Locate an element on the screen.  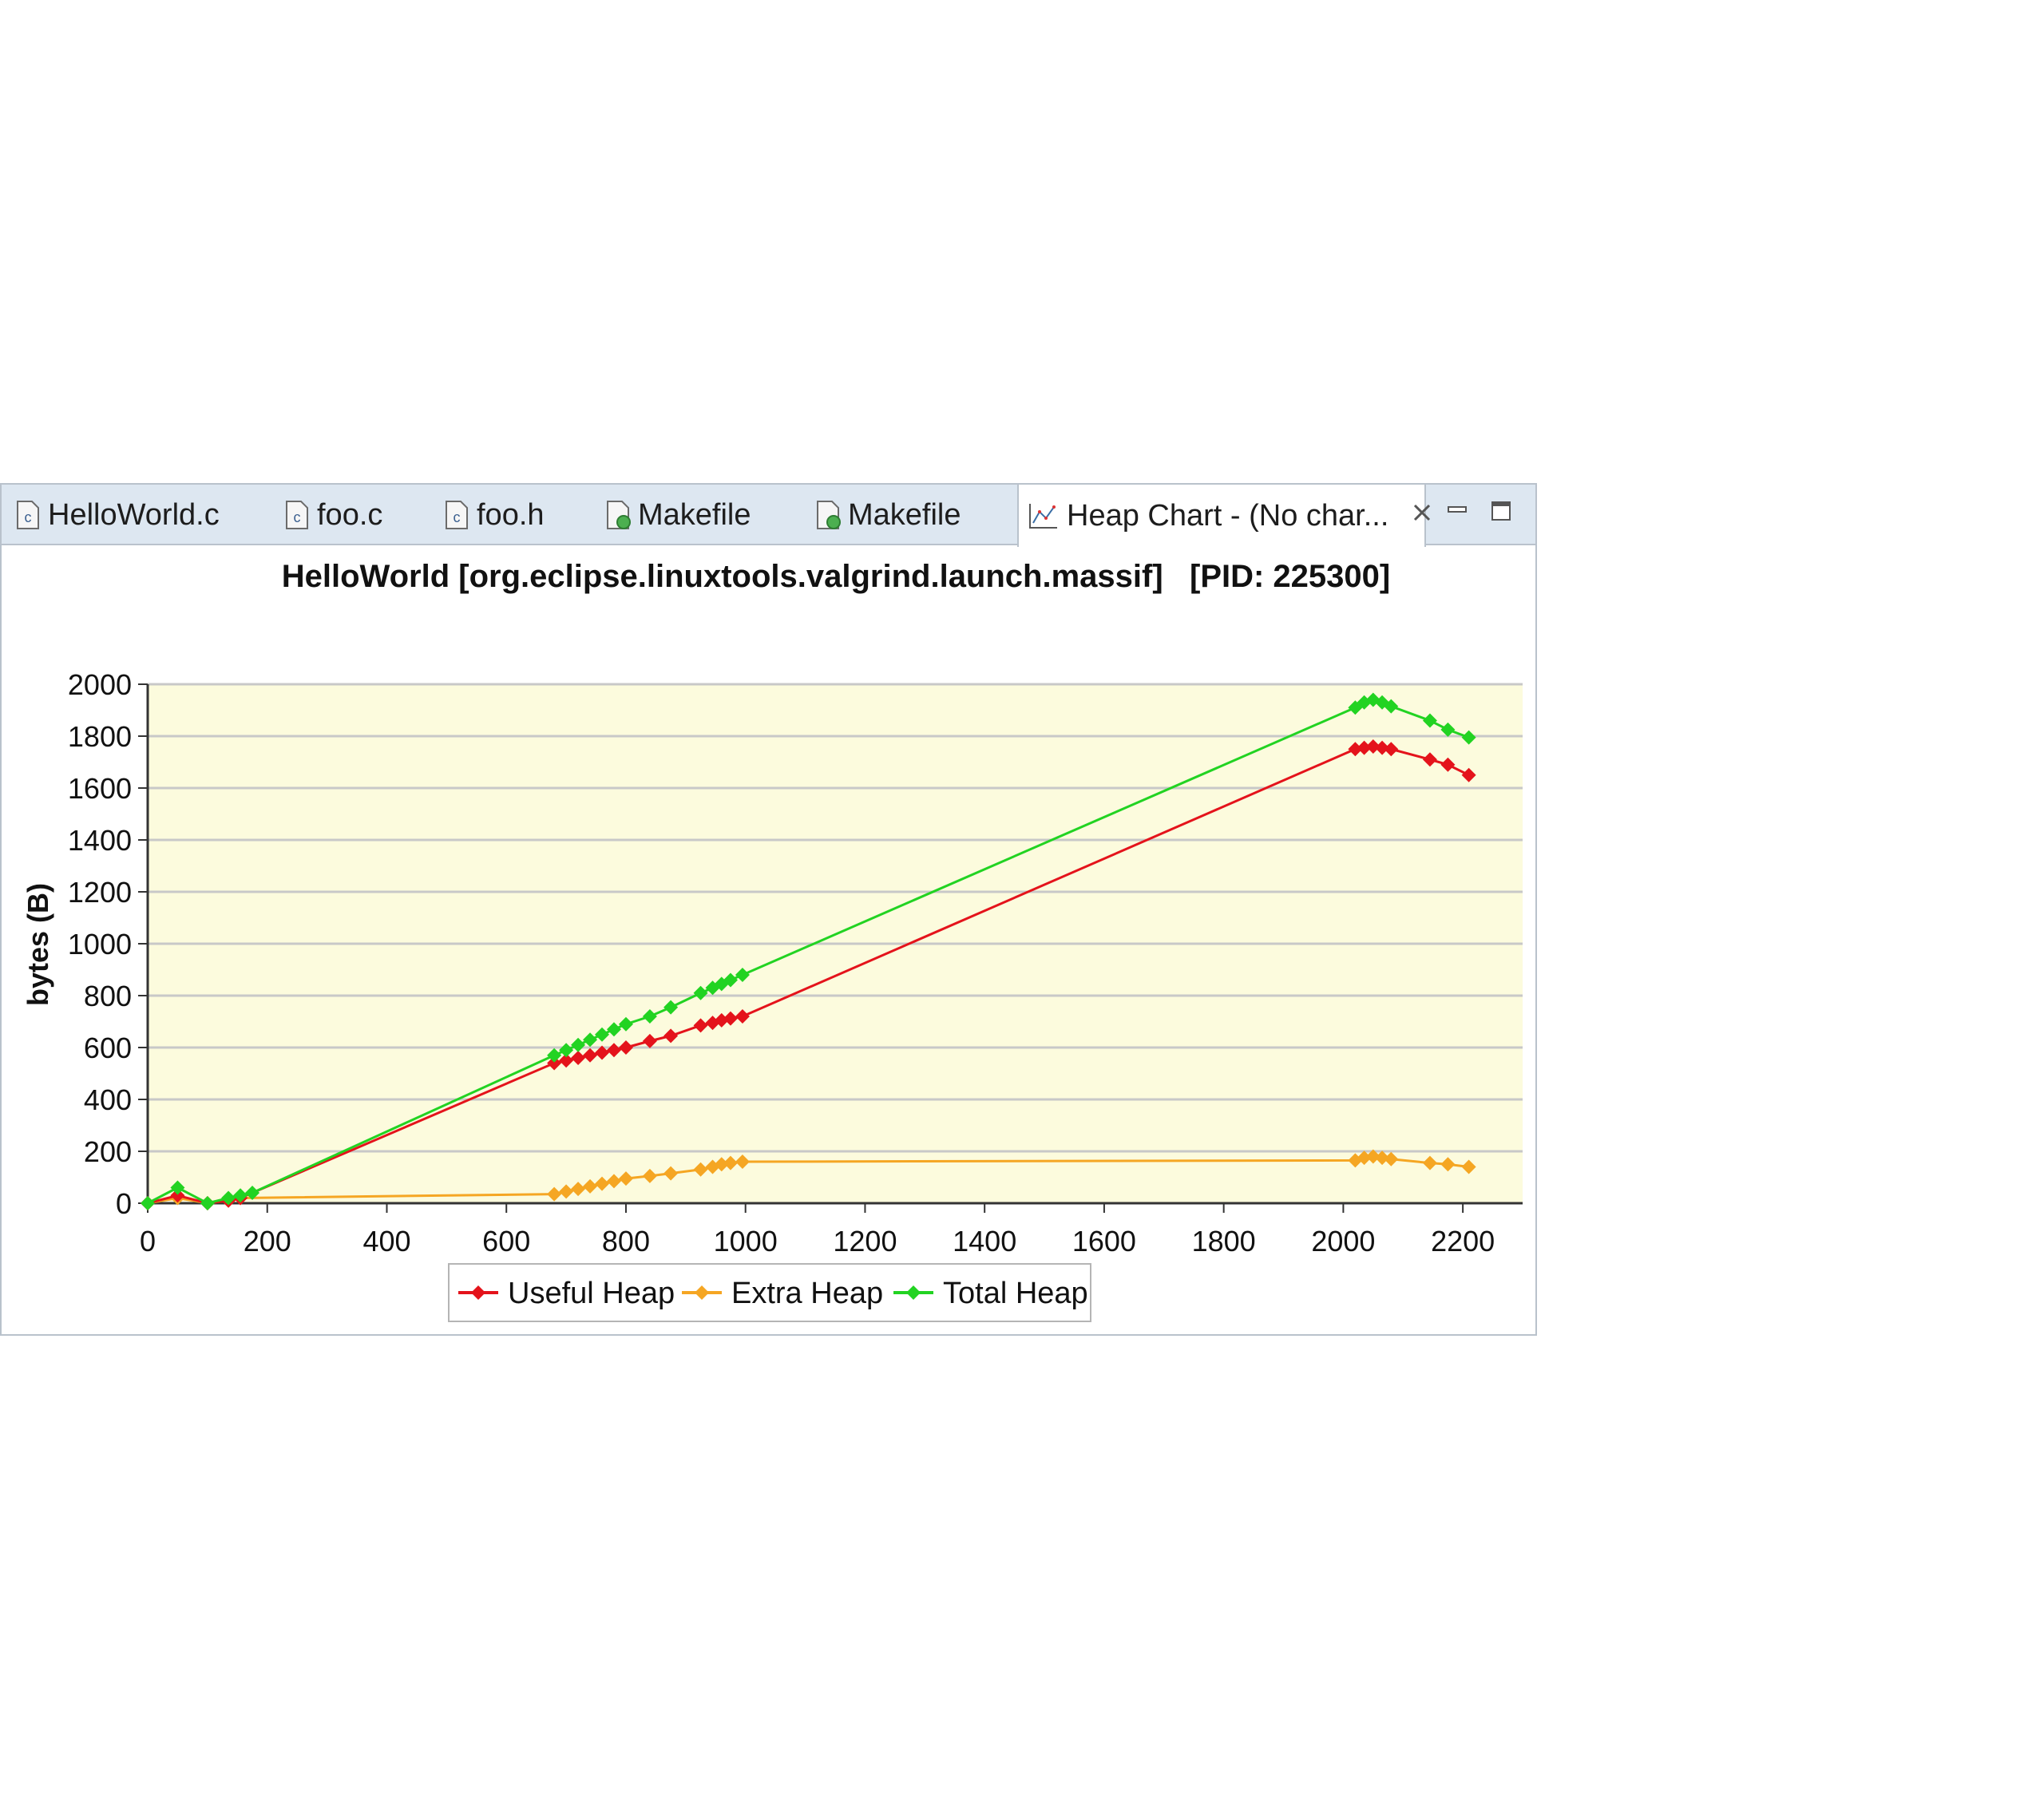
y-tick-label: 200 is located at coordinates (108, 1151).